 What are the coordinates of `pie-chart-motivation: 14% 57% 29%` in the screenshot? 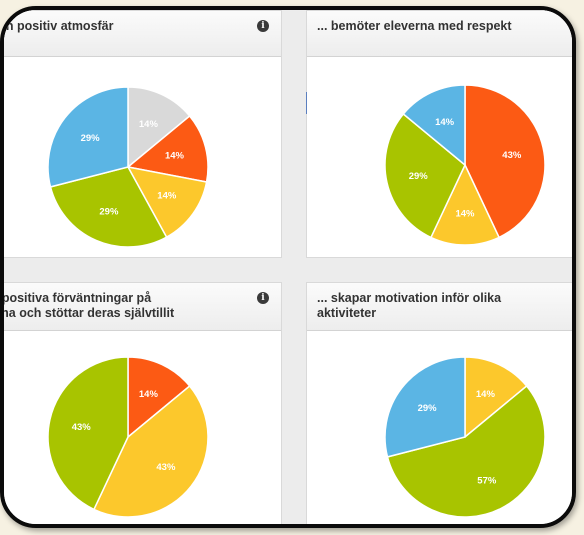 It's located at (465, 437).